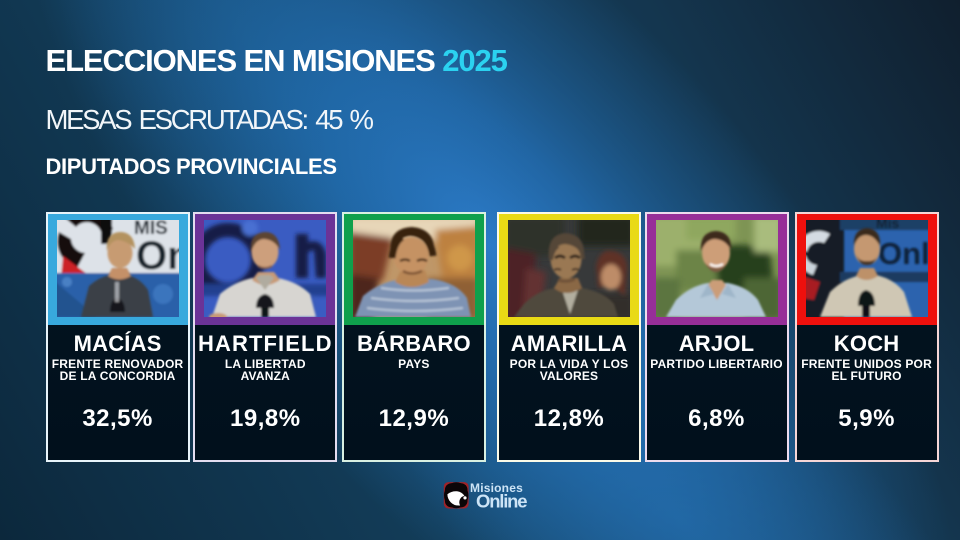  What do you see at coordinates (888, 225) in the screenshot?
I see `svg-text: Mis` at bounding box center [888, 225].